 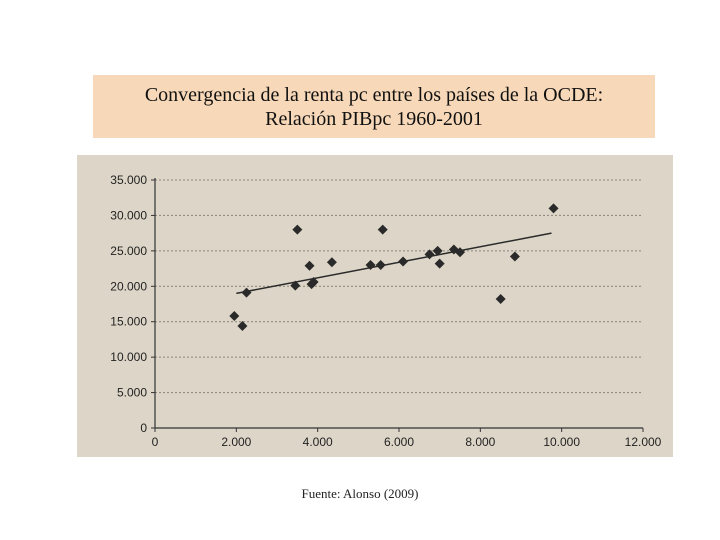 I want to click on trendline-layer, so click(x=394, y=263).